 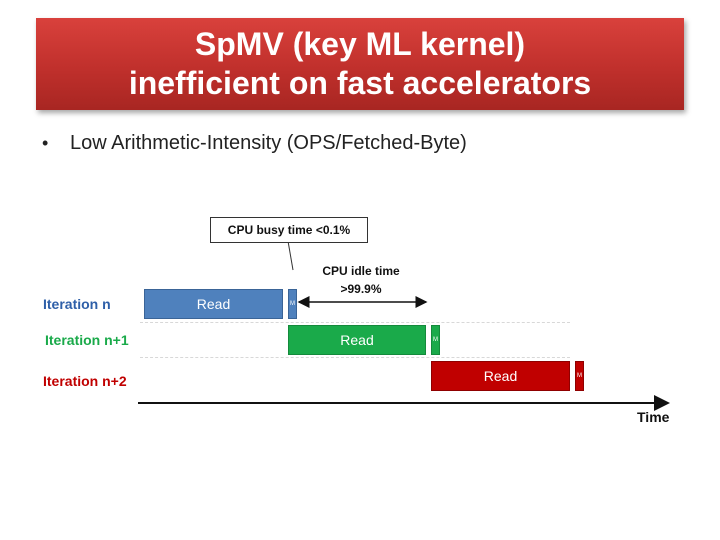 What do you see at coordinates (361, 280) in the screenshot?
I see `cpu-idle-label: CPU idle time >99.9%` at bounding box center [361, 280].